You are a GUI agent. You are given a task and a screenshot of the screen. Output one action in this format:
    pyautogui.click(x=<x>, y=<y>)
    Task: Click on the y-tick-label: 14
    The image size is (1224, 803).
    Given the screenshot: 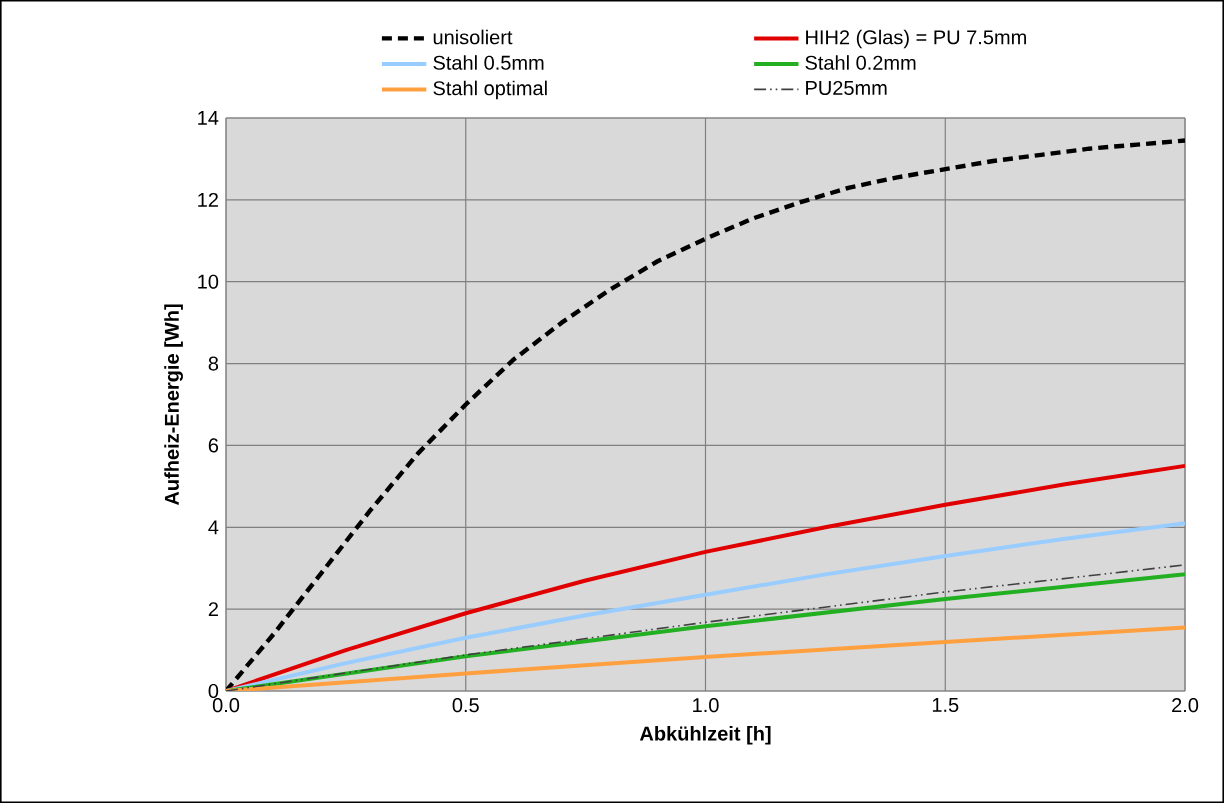 What is the action you would take?
    pyautogui.click(x=208, y=118)
    